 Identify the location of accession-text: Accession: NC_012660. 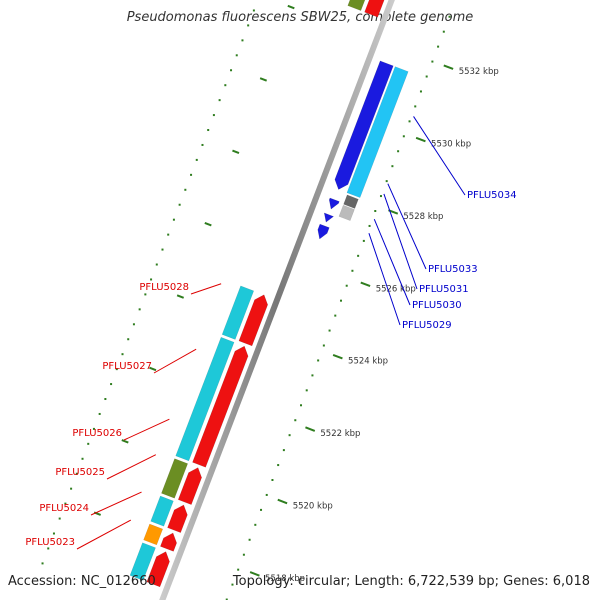
(82, 581).